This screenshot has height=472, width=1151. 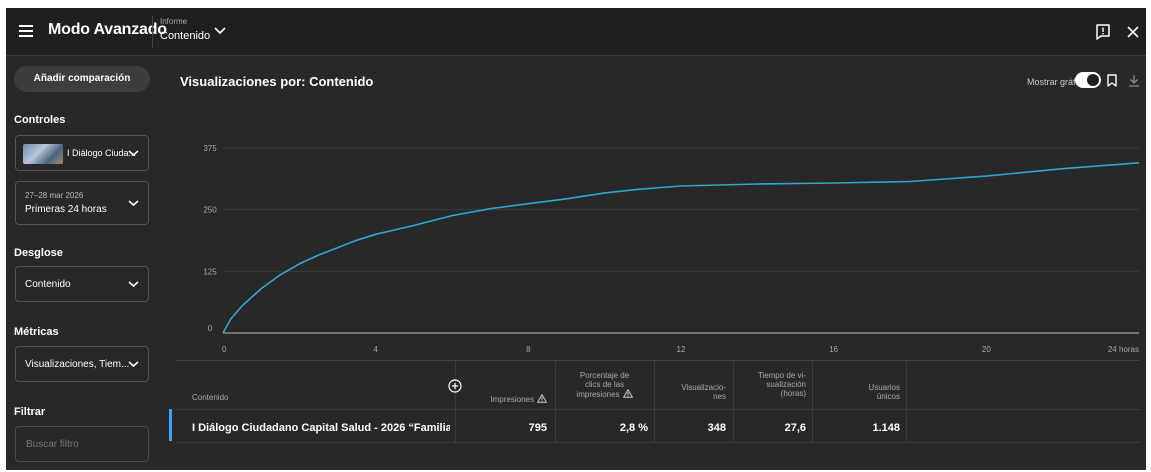 I want to click on period-text: Primeras 24 horas, so click(x=66, y=209).